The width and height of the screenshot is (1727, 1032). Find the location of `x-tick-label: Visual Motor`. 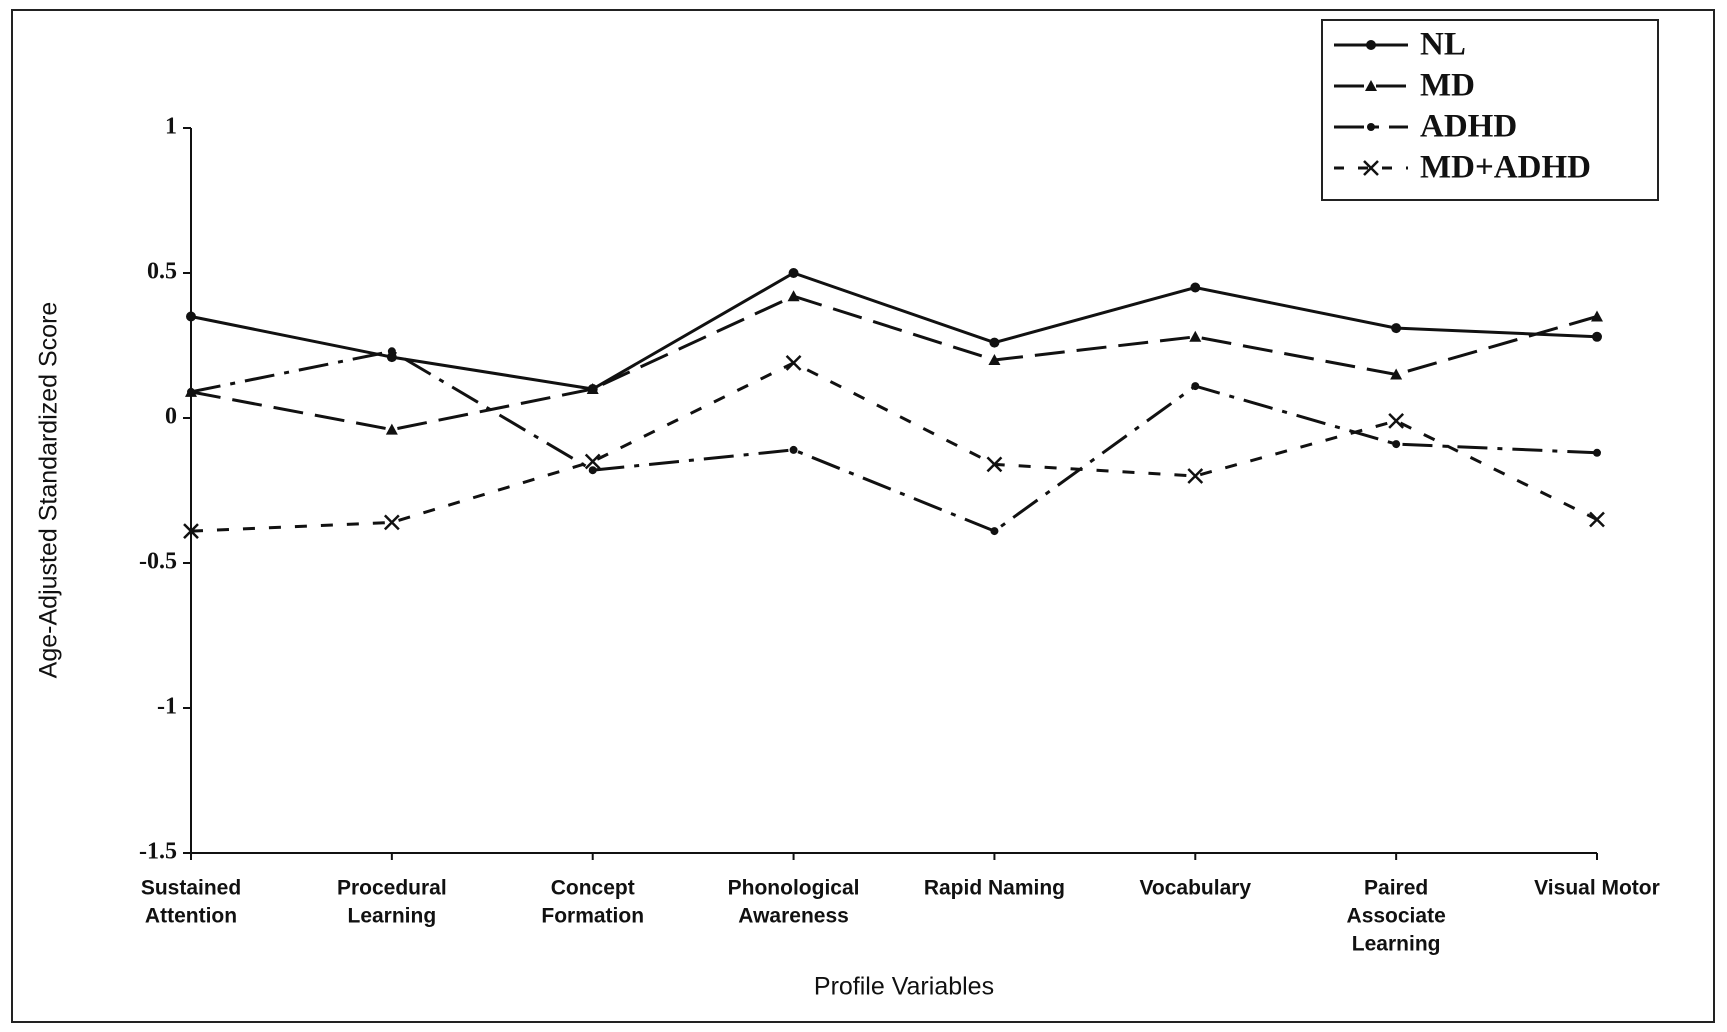

x-tick-label: Visual Motor is located at coordinates (1597, 888).